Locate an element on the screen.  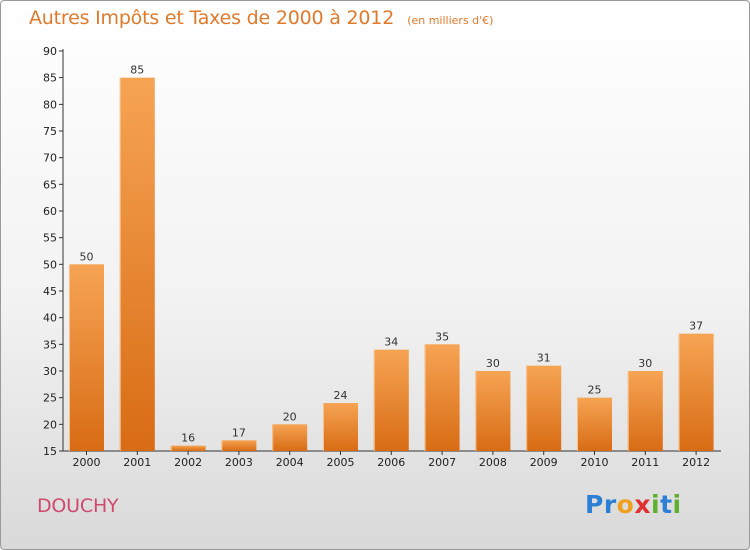
chart-subtitle: (en milliers d'€) is located at coordinates (450, 20).